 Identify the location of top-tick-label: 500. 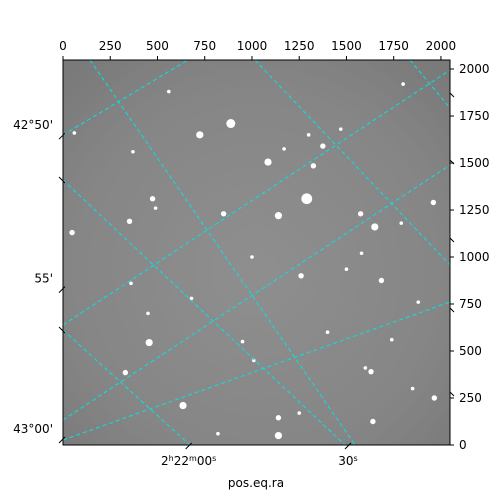
(157, 46).